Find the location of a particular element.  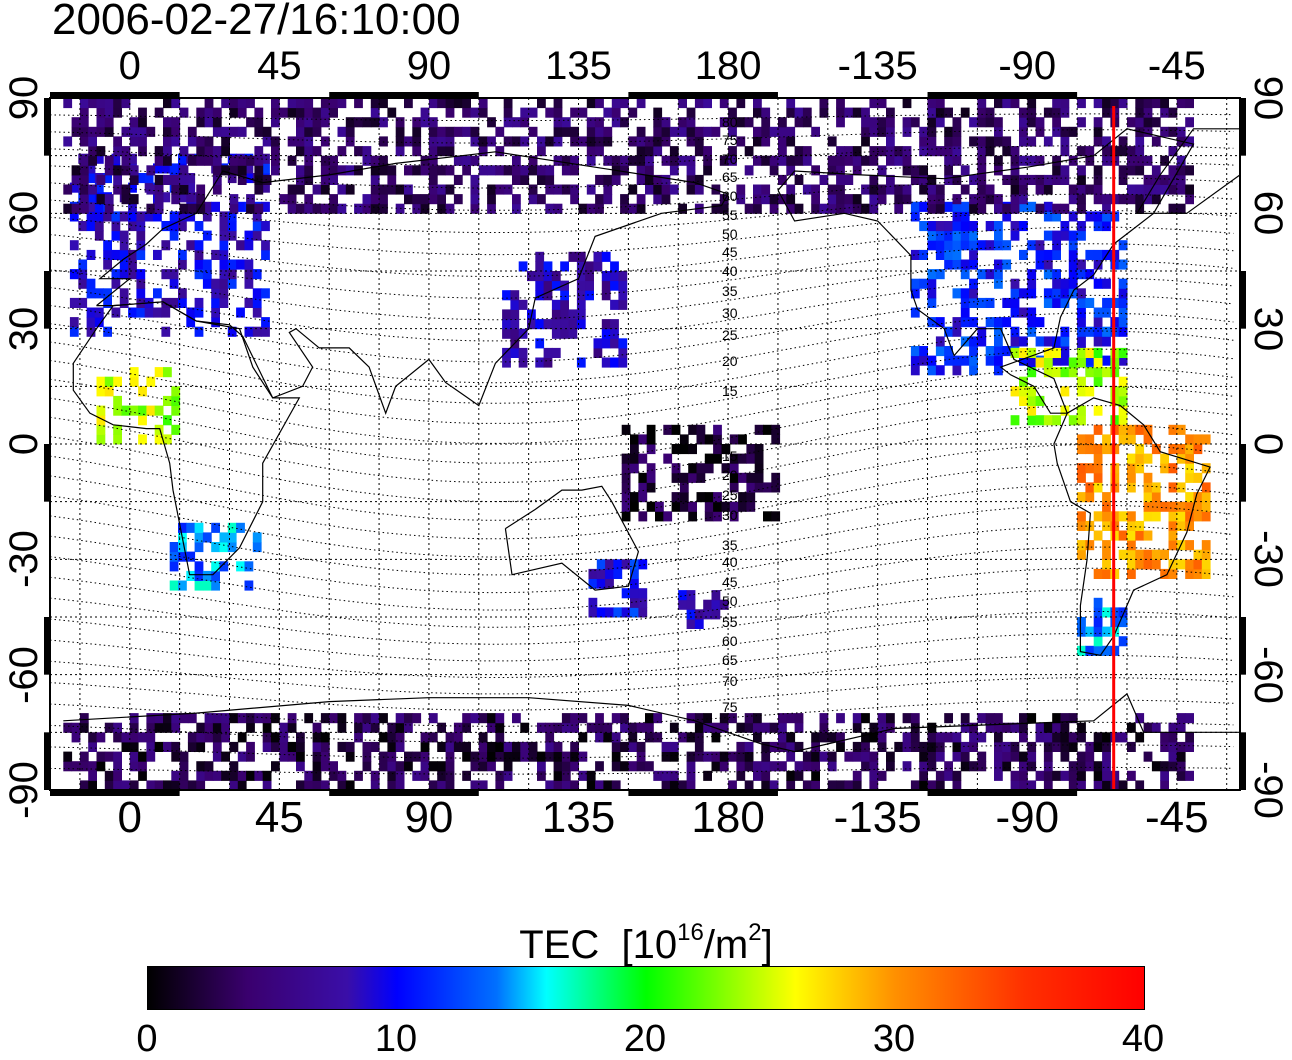

contour-label: 30 is located at coordinates (730, 313).